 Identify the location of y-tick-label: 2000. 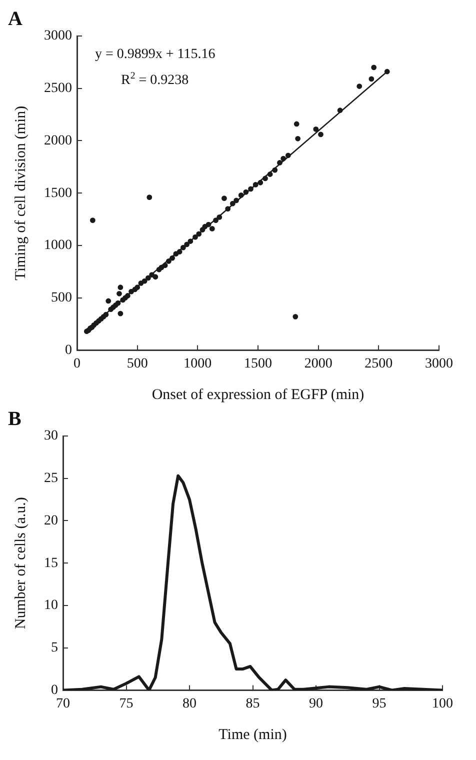
(58, 140).